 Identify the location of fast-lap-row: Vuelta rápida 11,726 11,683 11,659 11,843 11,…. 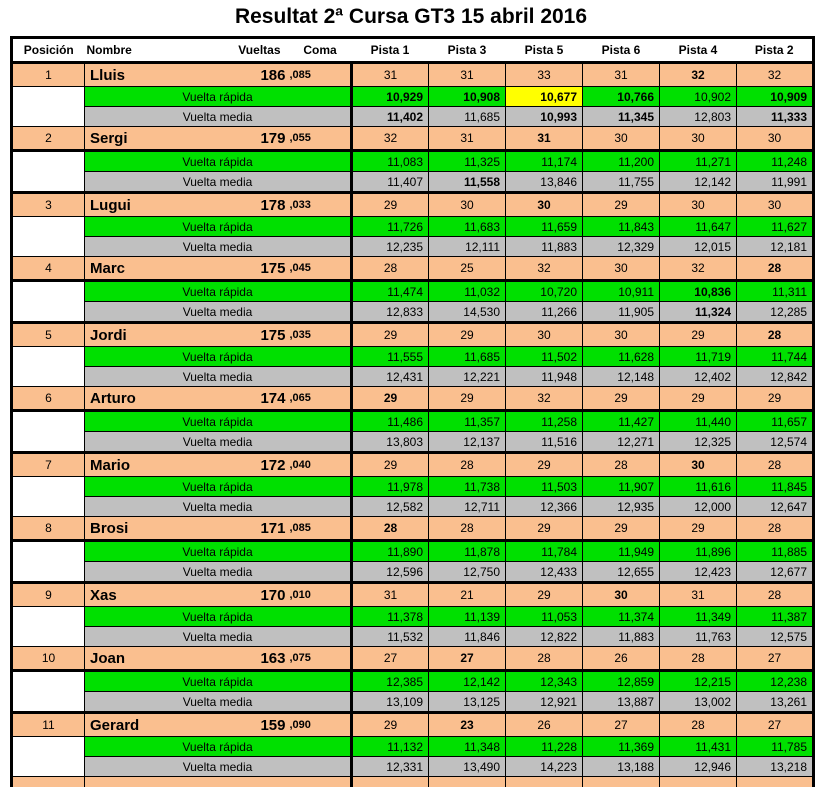
(412, 226).